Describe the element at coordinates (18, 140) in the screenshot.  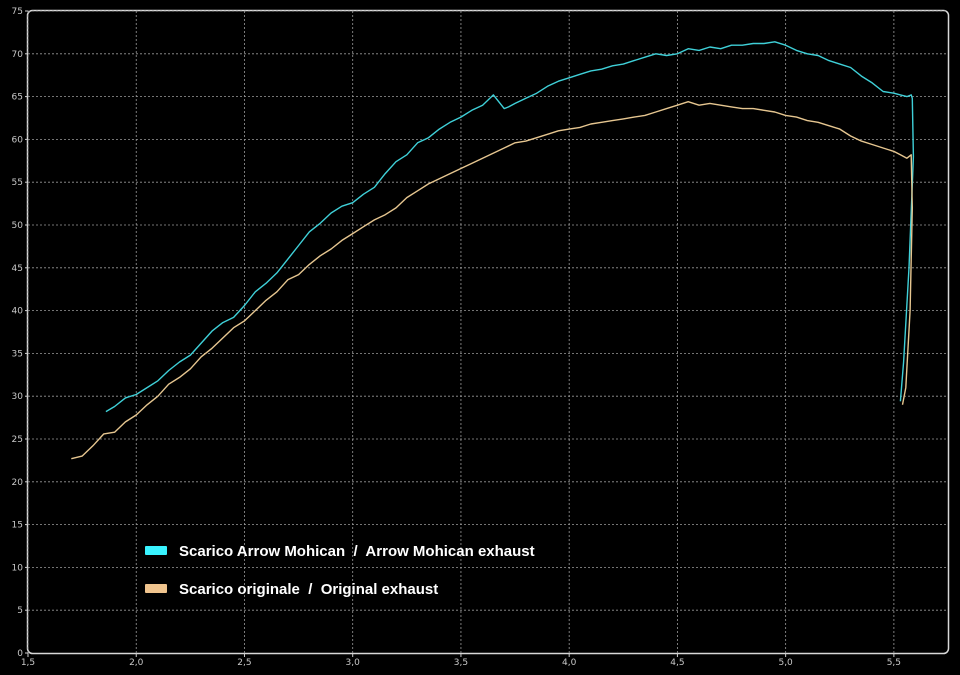
I see `y-tick-label: 60` at that location.